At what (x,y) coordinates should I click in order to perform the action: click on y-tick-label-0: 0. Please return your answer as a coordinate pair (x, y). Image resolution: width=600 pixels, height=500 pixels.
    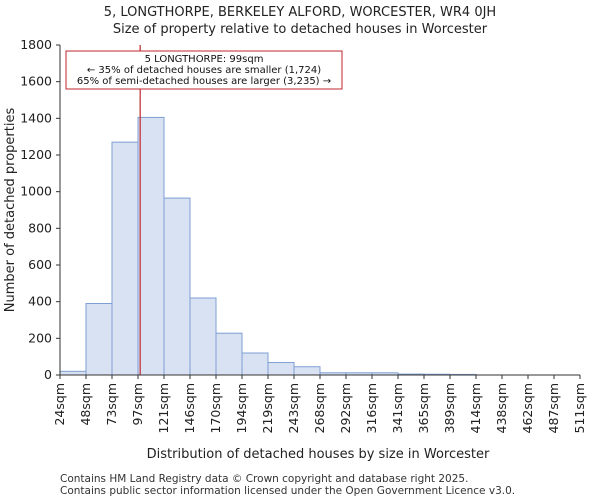
    Looking at the image, I should click on (48, 374).